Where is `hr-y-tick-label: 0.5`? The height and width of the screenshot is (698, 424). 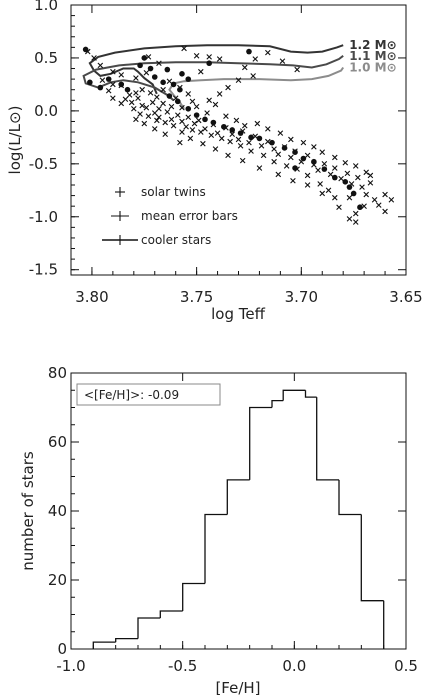
hr-y-tick-label: 0.5 is located at coordinates (46, 58).